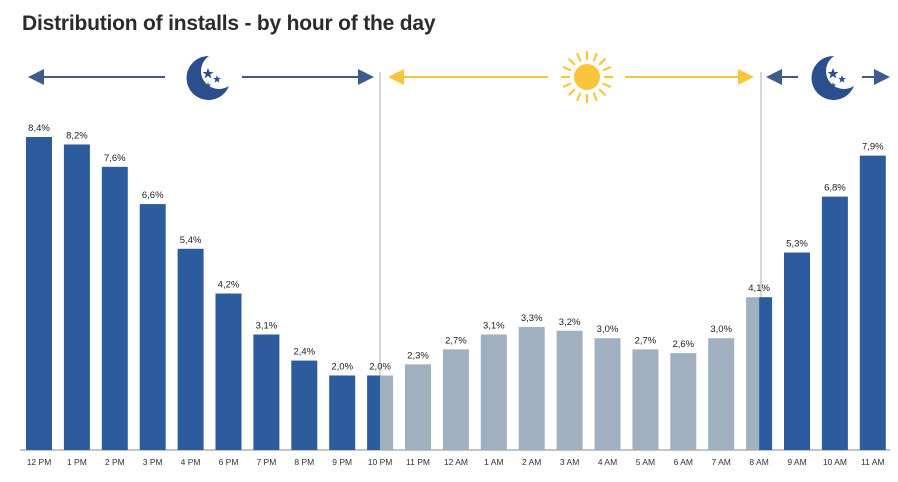 This screenshot has width=898, height=482. What do you see at coordinates (796, 462) in the screenshot?
I see `x-tick-label: 9 AM` at bounding box center [796, 462].